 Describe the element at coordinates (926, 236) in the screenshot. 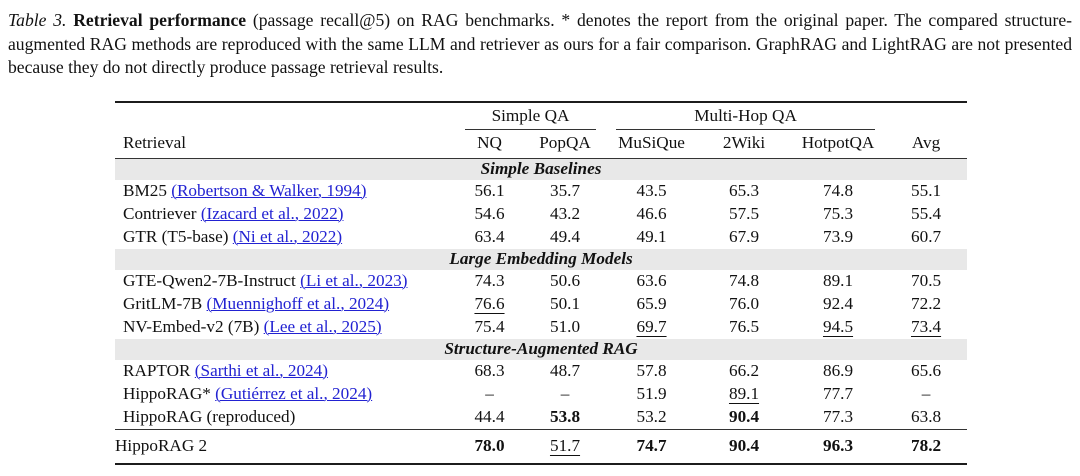

I see `value: 60.7` at that location.